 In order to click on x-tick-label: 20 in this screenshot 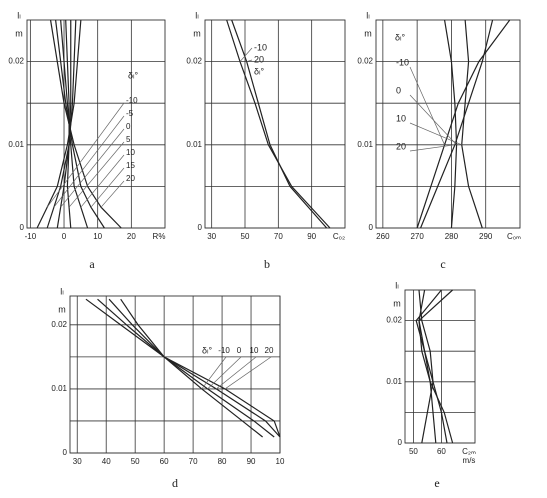, I will do `click(131, 236)`.